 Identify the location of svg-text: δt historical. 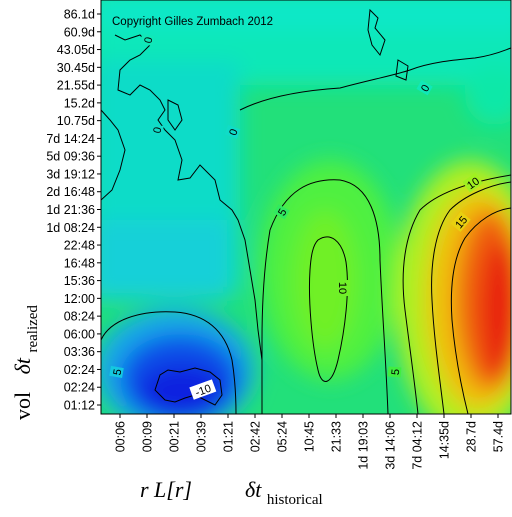
(284, 492).